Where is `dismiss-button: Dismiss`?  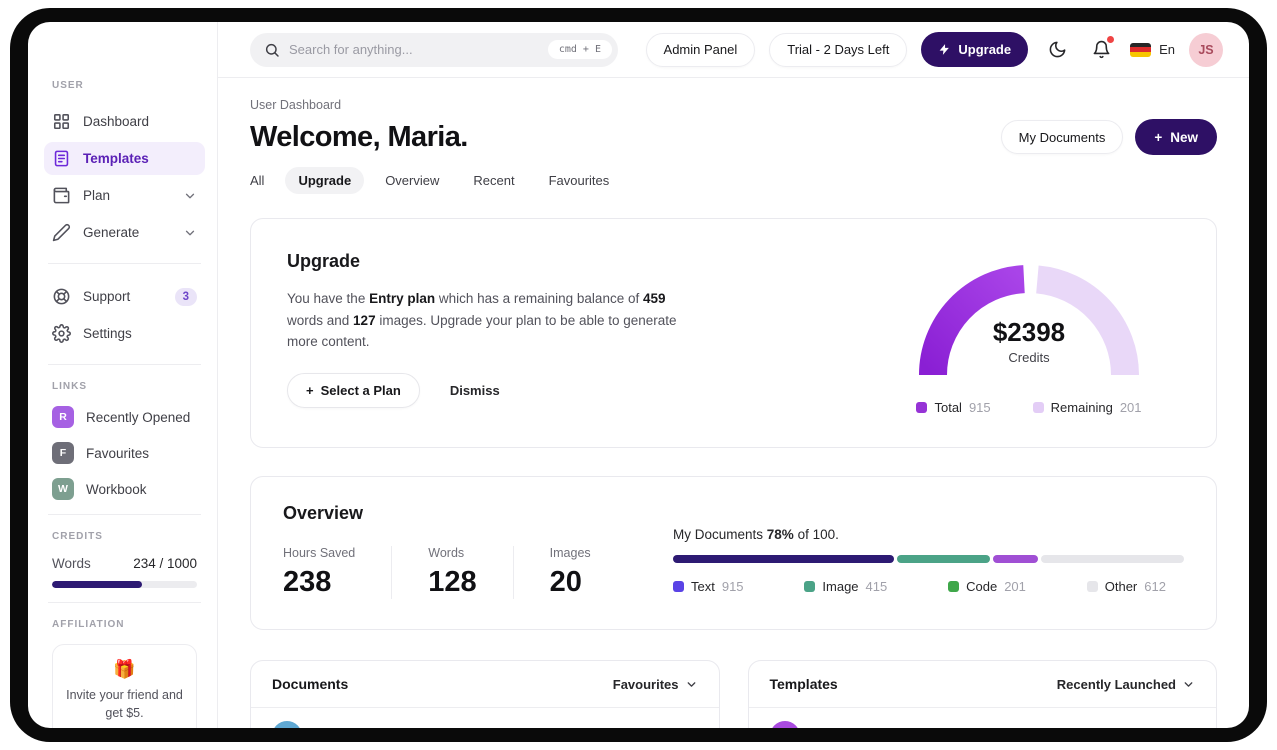
dismiss-button: Dismiss is located at coordinates (474, 390).